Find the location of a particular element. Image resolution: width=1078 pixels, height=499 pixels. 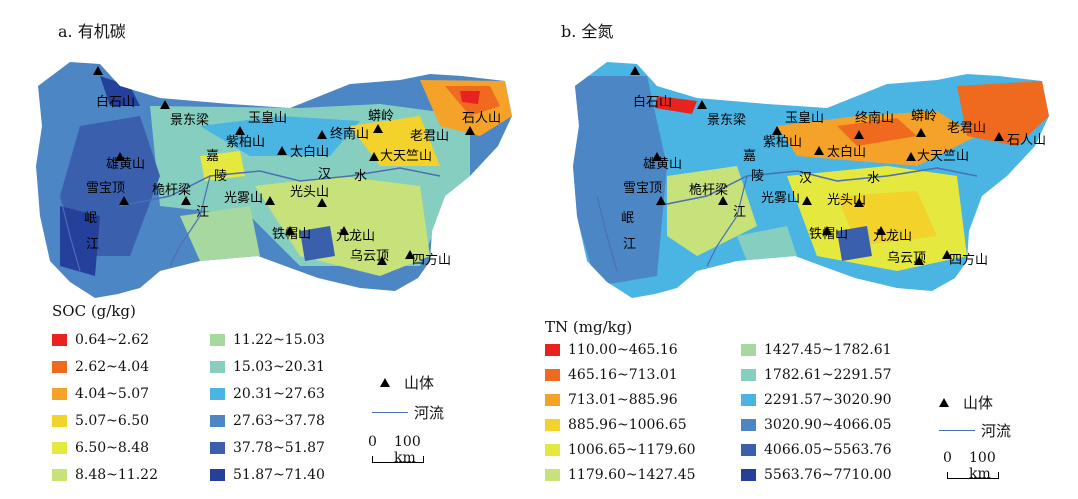

legend-item: 8.48~11.22 is located at coordinates (105, 475).